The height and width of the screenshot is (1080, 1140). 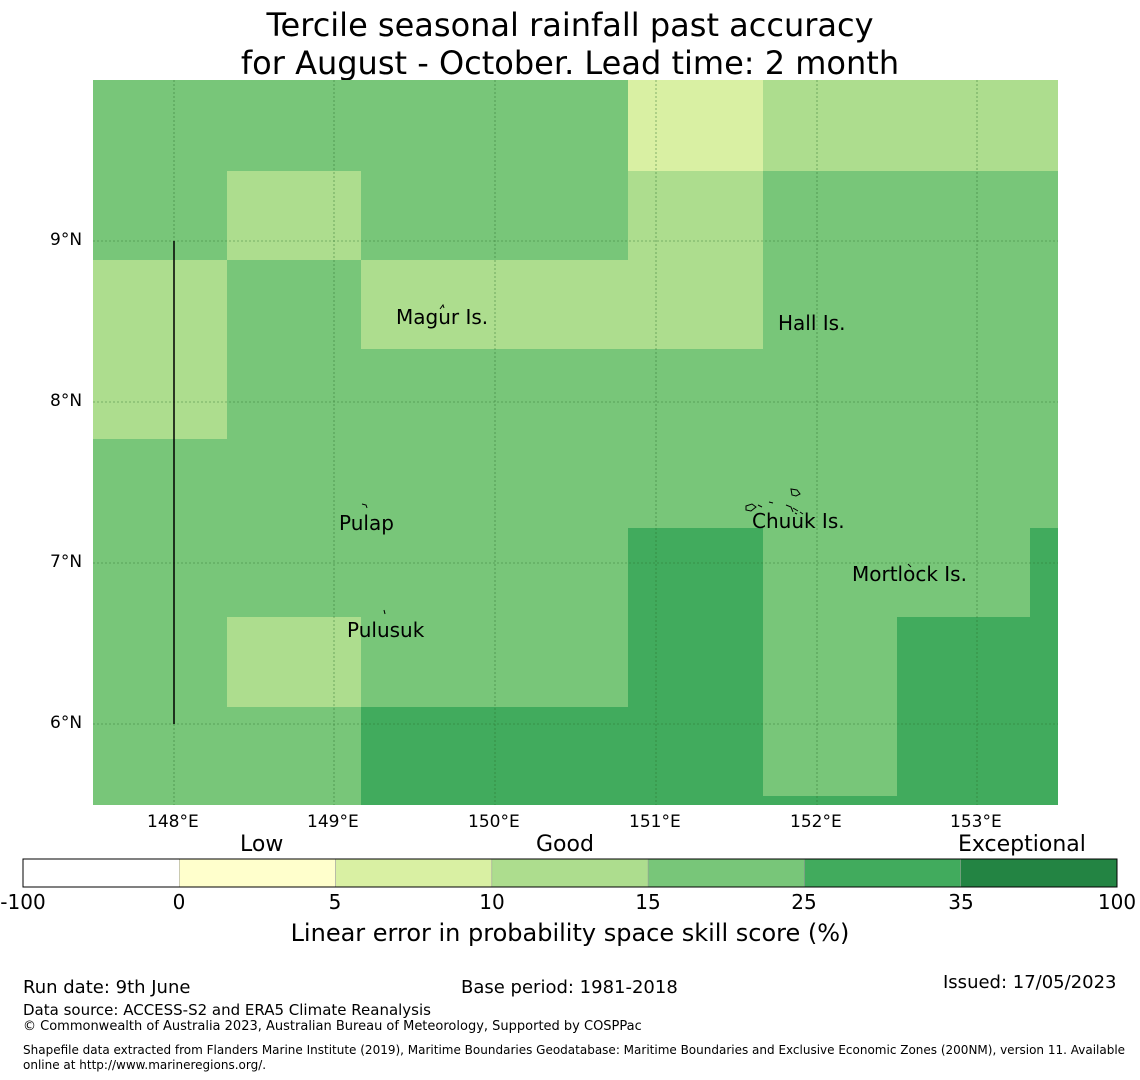 What do you see at coordinates (570, 25) in the screenshot?
I see `title-line-1: Tercile seasonal rainfall past accuracy` at bounding box center [570, 25].